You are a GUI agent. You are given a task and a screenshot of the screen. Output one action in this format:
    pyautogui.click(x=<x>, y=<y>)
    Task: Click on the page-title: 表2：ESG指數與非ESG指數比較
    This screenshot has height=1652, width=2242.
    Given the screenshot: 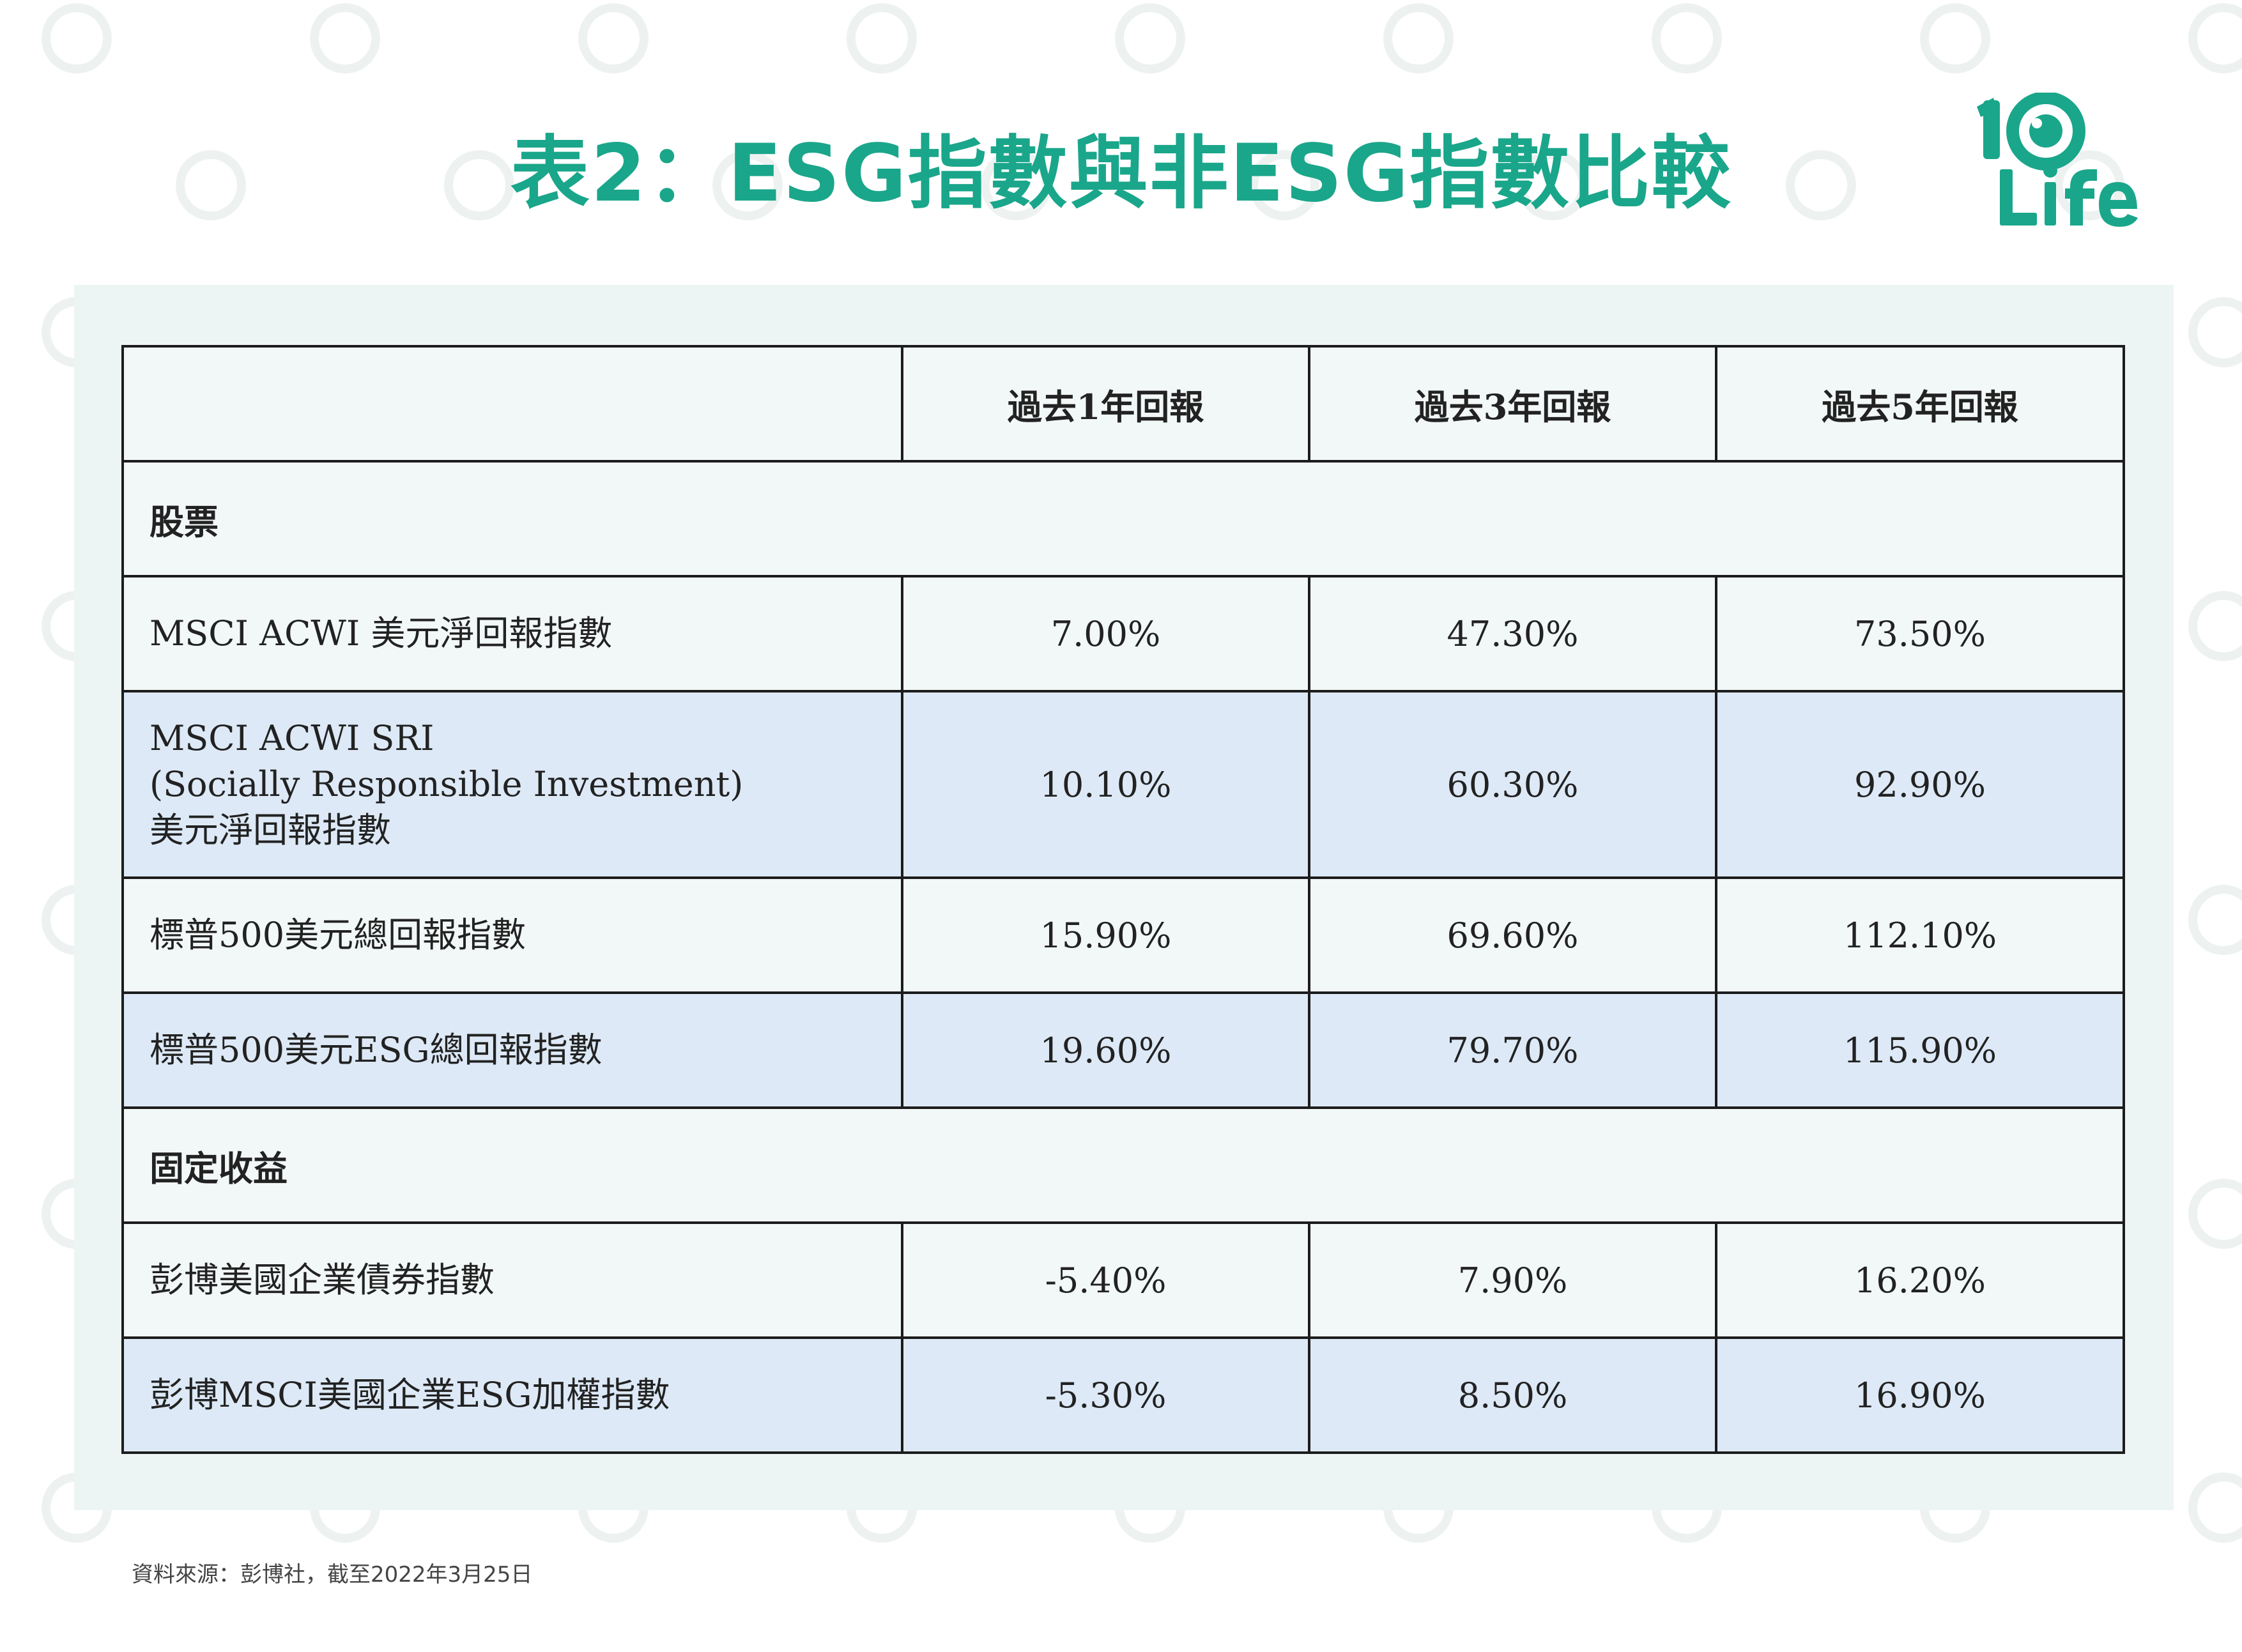 What is the action you would take?
    pyautogui.click(x=1121, y=174)
    